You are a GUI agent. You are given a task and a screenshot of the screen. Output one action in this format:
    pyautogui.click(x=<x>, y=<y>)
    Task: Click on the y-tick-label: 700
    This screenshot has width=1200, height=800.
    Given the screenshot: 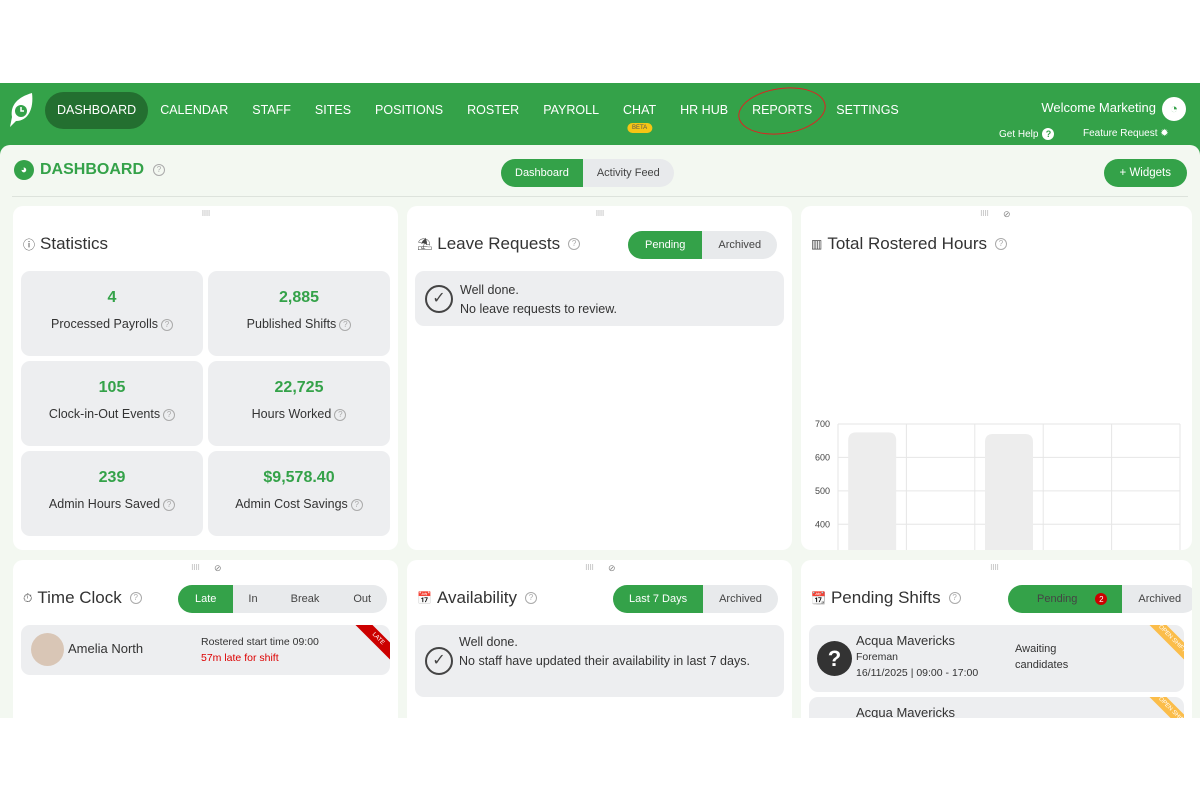 What is the action you would take?
    pyautogui.click(x=822, y=424)
    